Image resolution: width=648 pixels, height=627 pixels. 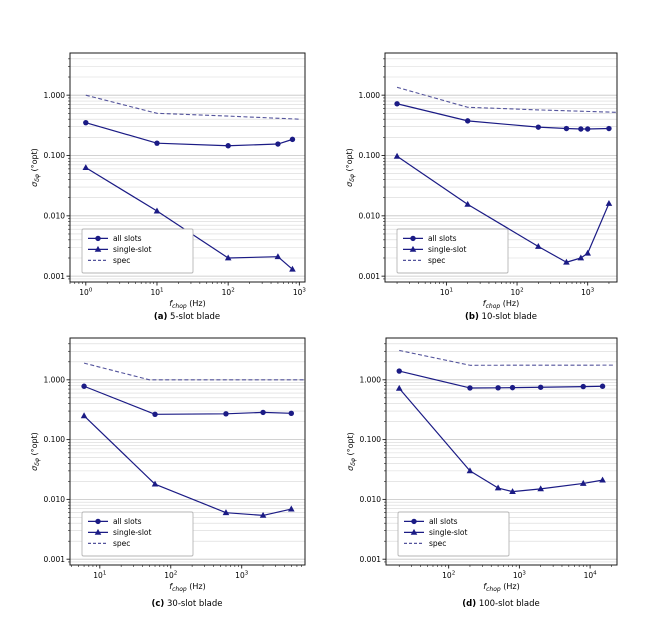 I want to click on gridlines-b, so click(x=501, y=169).